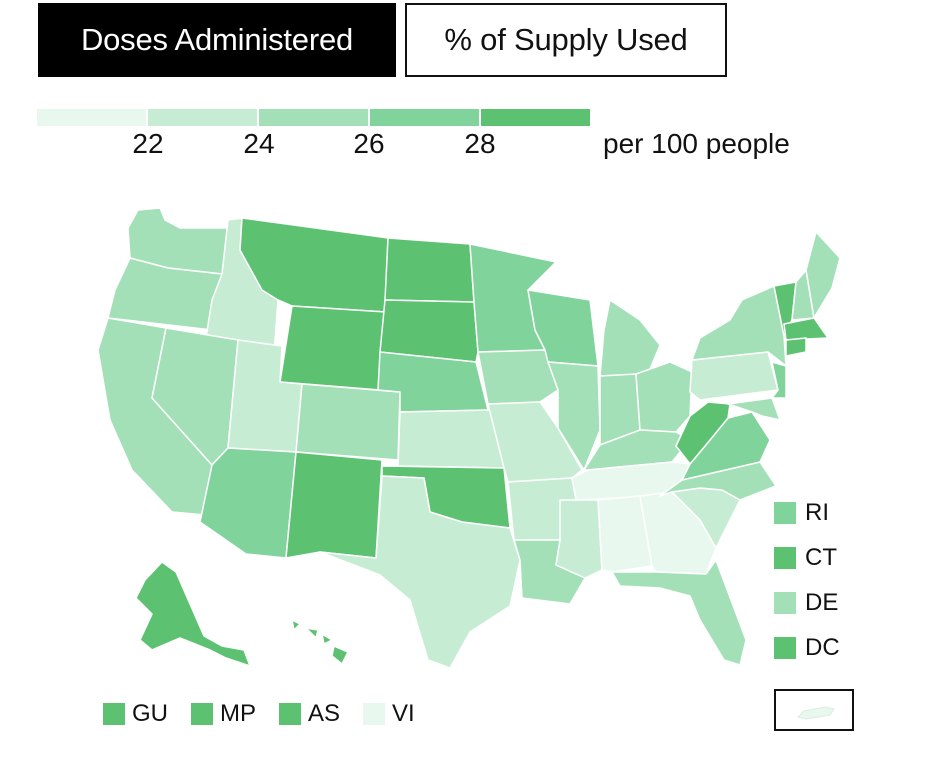 This screenshot has width=948, height=768. Describe the element at coordinates (822, 602) in the screenshot. I see `legend-label: DE` at that location.